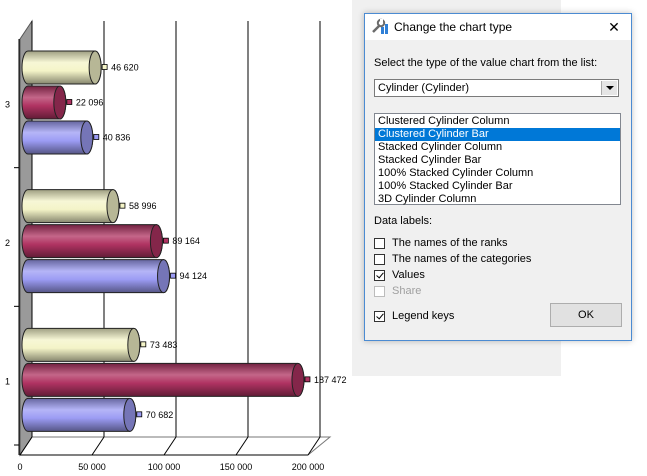 Image resolution: width=647 pixels, height=476 pixels. Describe the element at coordinates (614, 27) in the screenshot. I see `close-button: ✕` at that location.